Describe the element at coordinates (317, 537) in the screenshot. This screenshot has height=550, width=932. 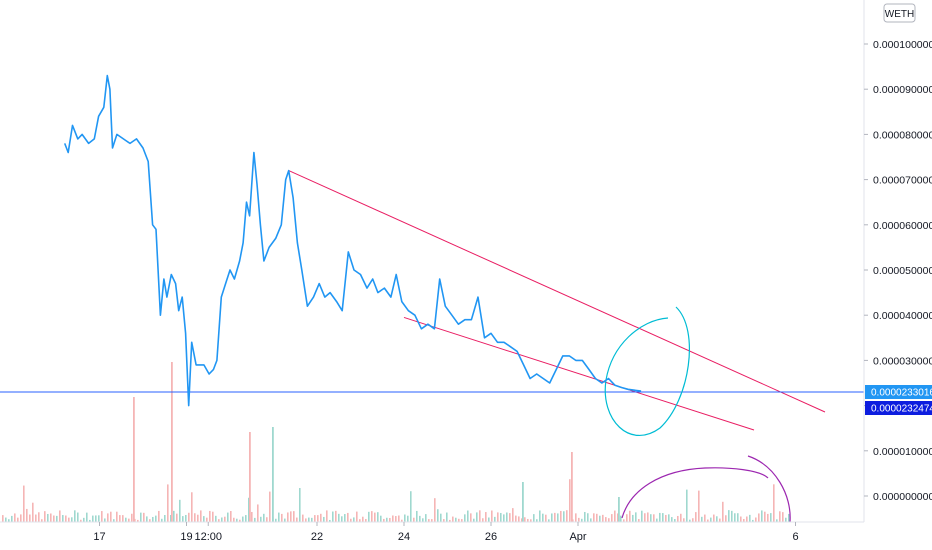
I see `x-tick-label: 22` at that location.